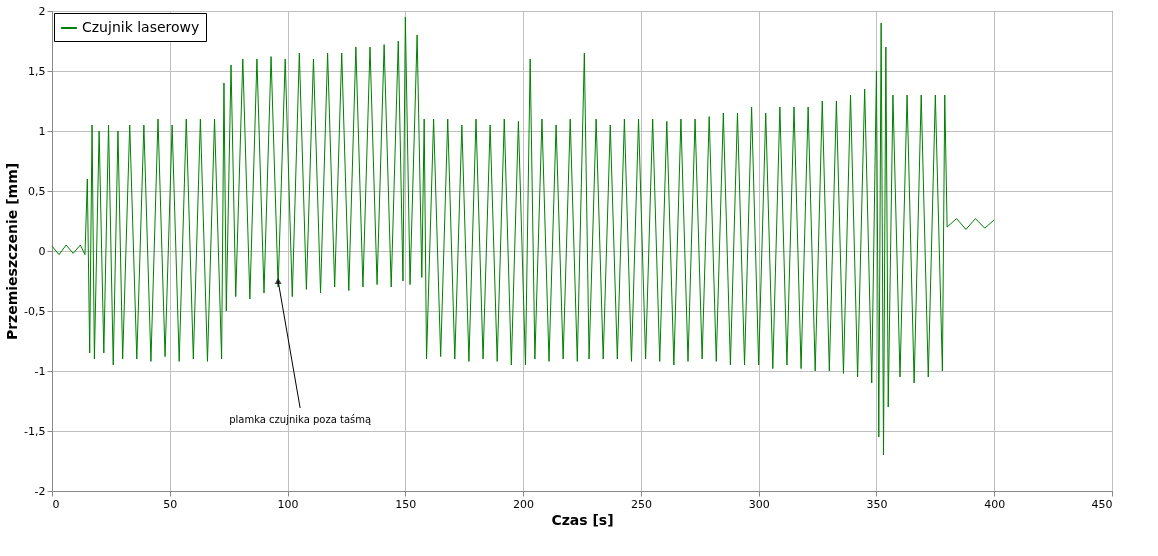  Describe the element at coordinates (288, 504) in the screenshot. I see `x-tick-label: 100` at that location.